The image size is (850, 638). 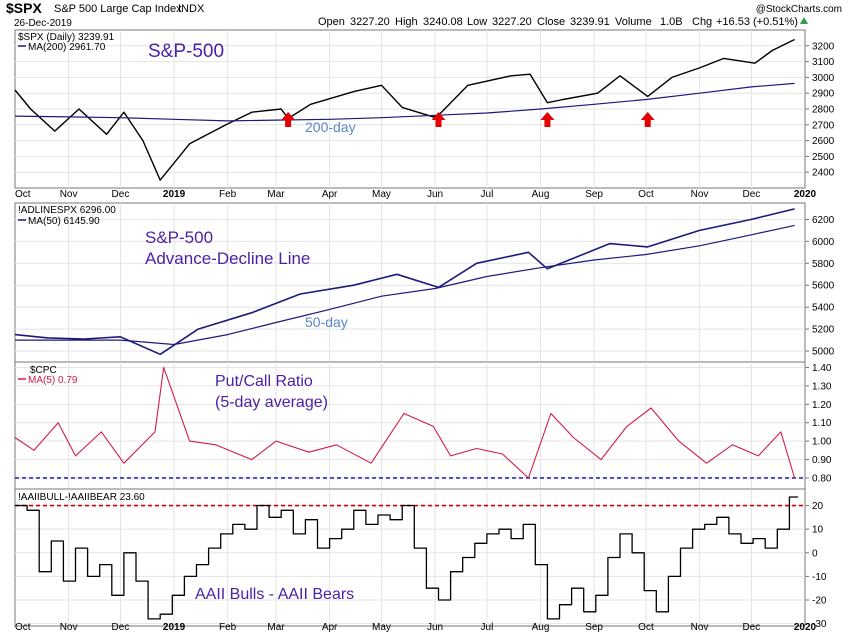 I want to click on chart-date-label: 26-Dec-2019, so click(x=43, y=23).